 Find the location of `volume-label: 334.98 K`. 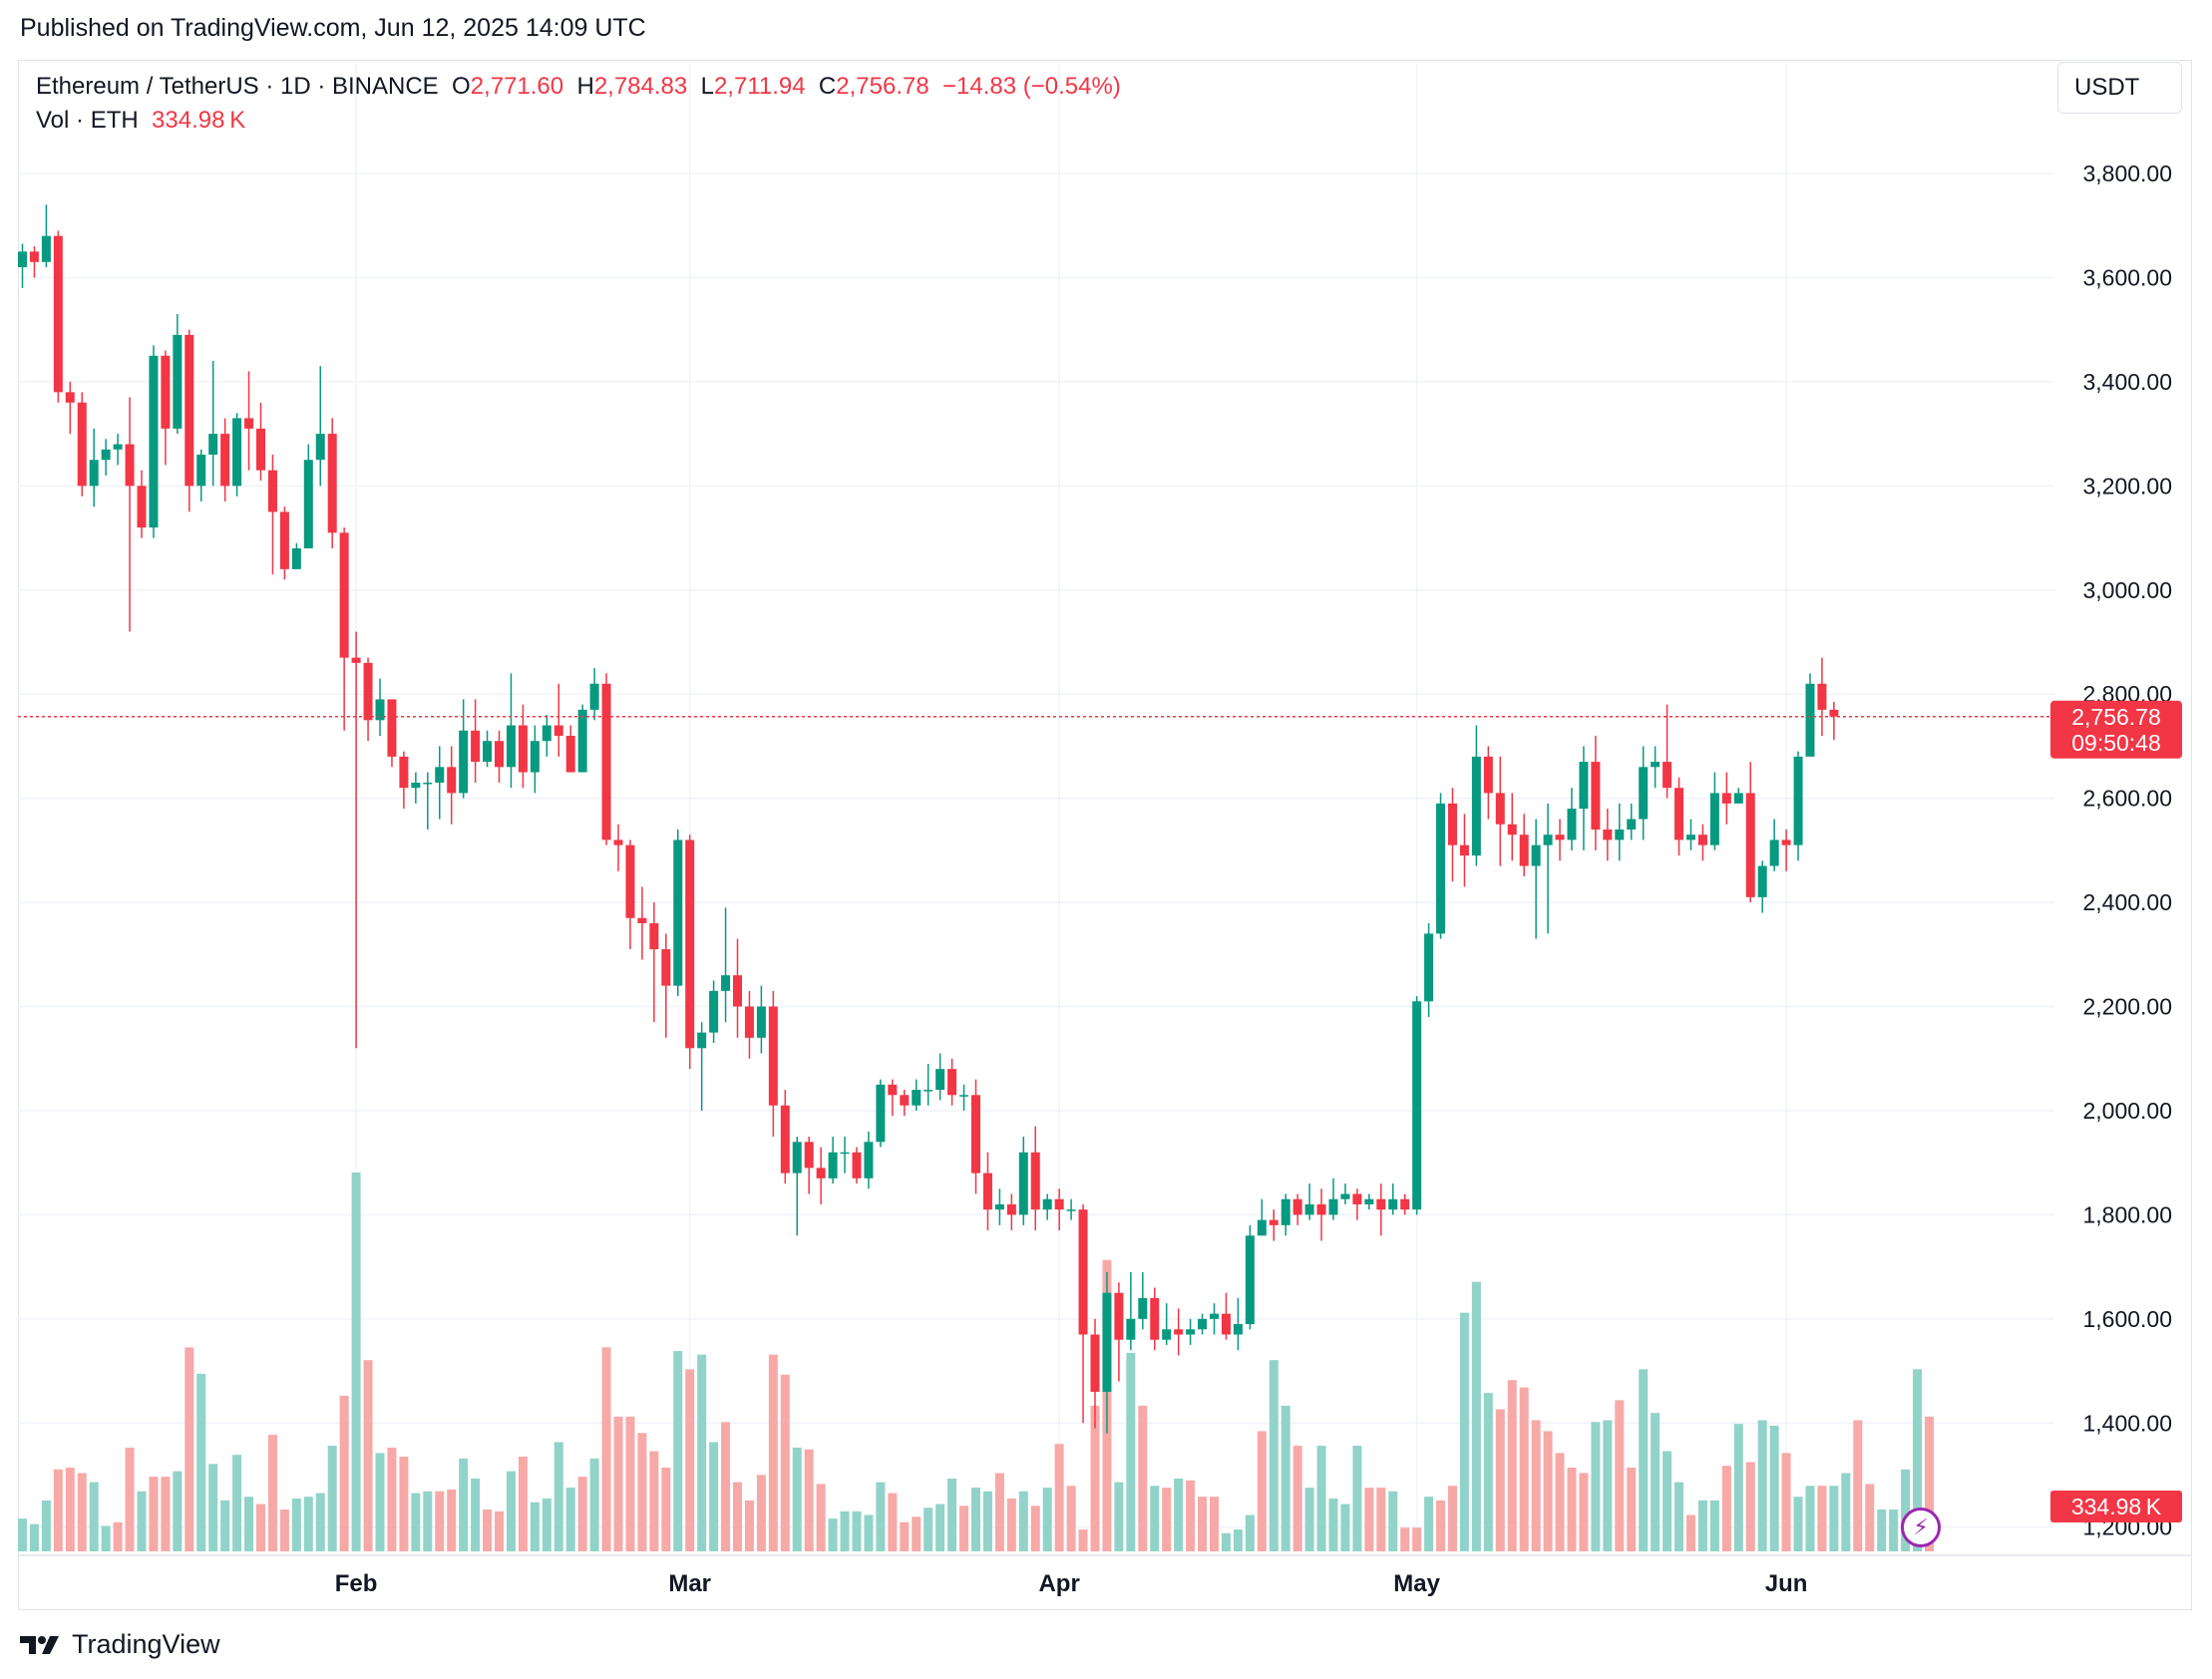

volume-label: 334.98 K is located at coordinates (2116, 1506).